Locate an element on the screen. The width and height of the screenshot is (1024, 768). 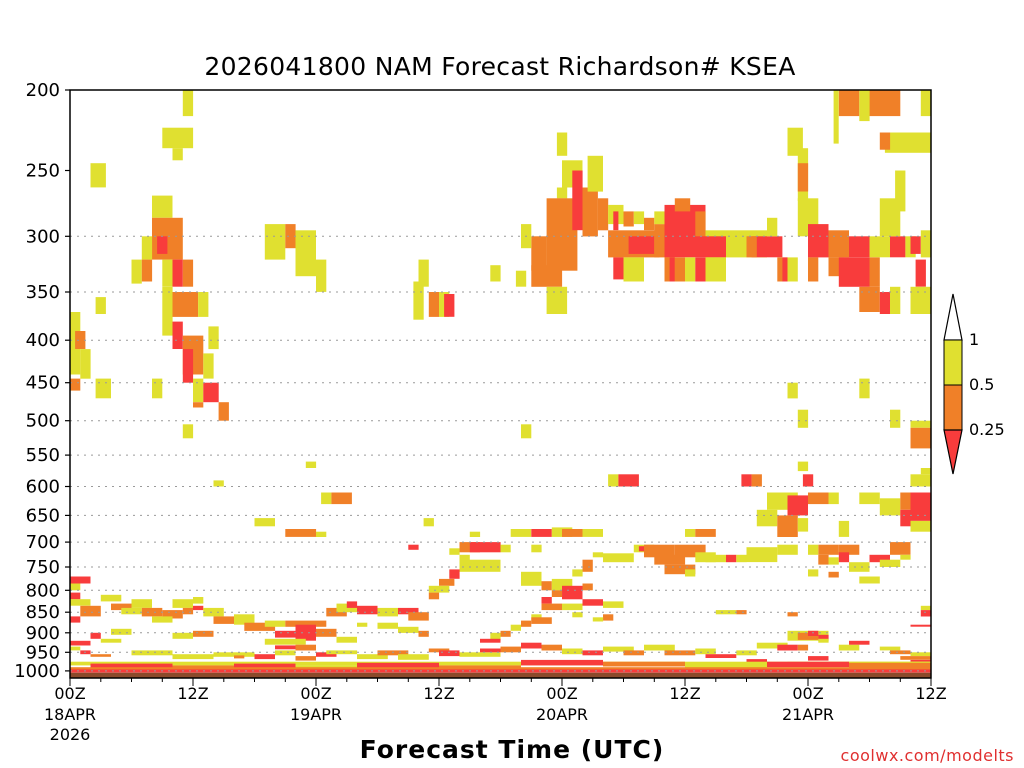
x-axis-label: Forecast Time (UTC) is located at coordinates (512, 749).